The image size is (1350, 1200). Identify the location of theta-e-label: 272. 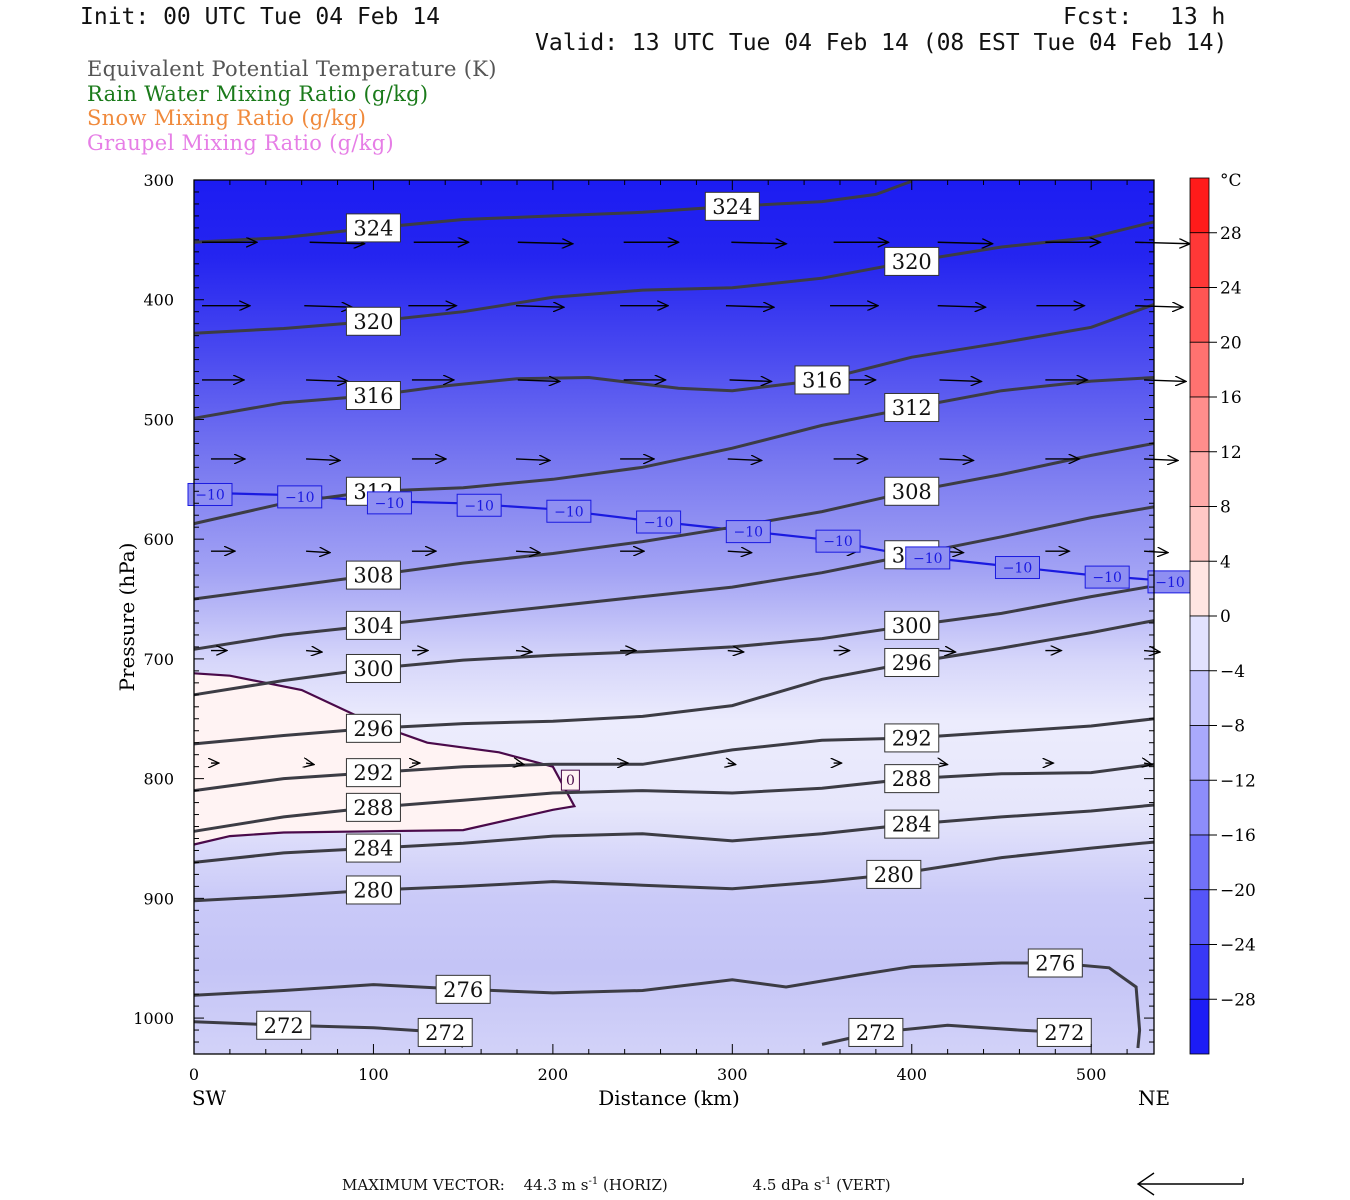
(876, 1033).